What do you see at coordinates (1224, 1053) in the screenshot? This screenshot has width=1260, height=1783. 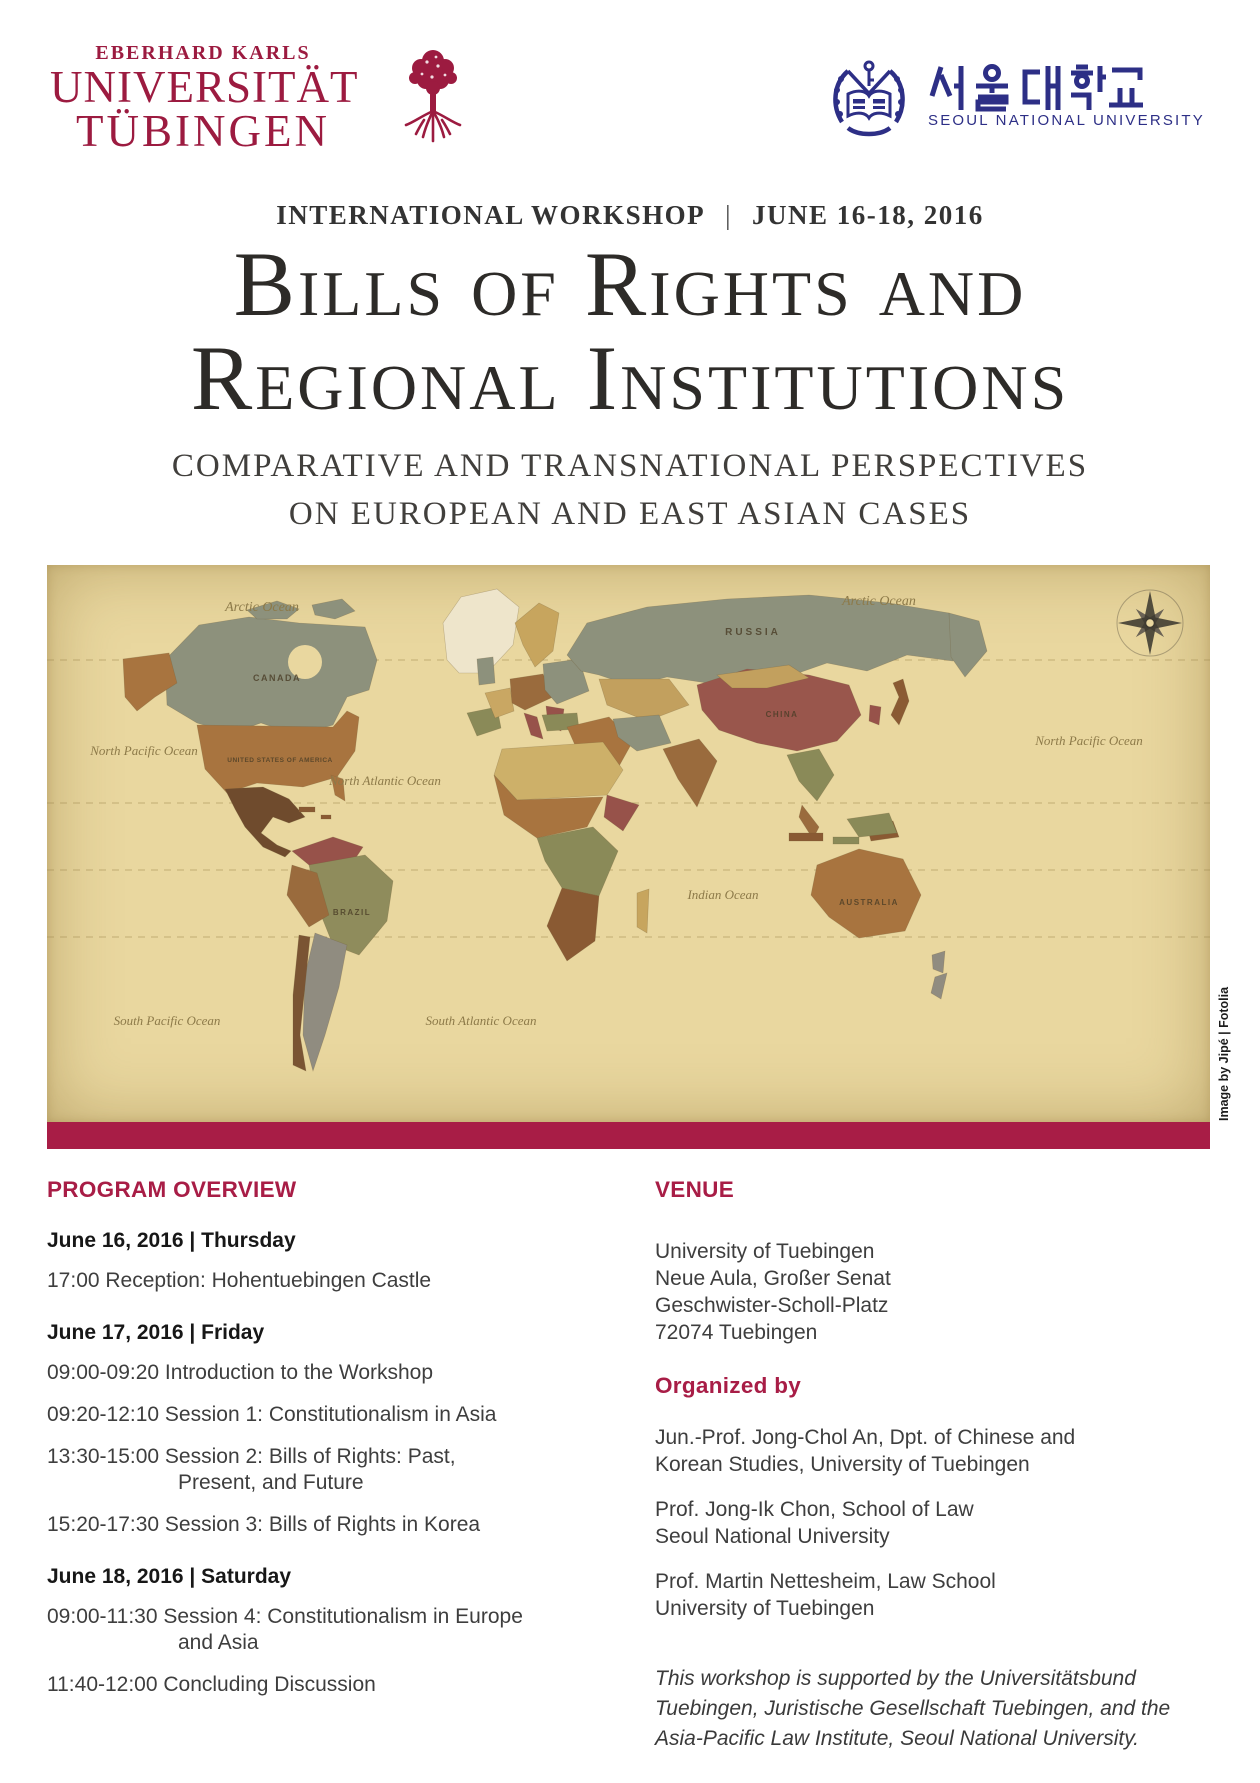 I see `image-credit: Image by Jipé | Fotolia` at bounding box center [1224, 1053].